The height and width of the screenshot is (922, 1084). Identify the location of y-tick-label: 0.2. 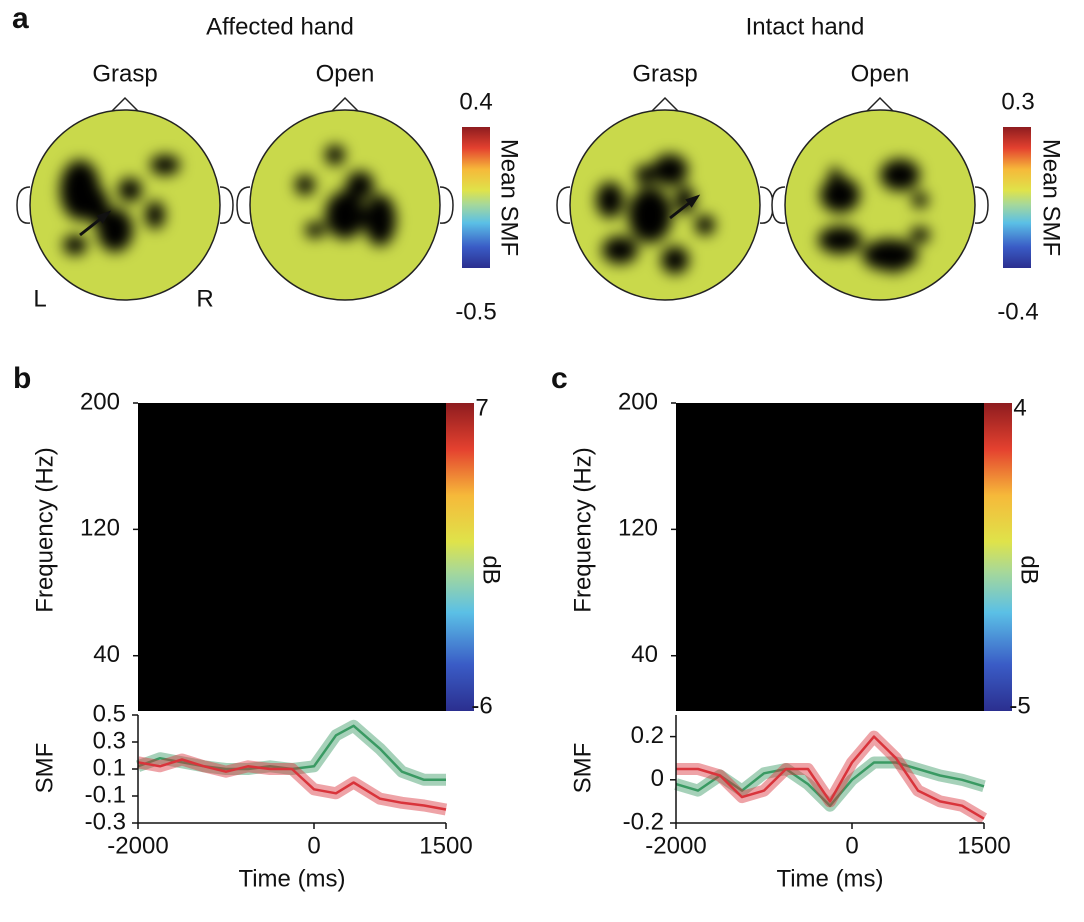
(647, 735).